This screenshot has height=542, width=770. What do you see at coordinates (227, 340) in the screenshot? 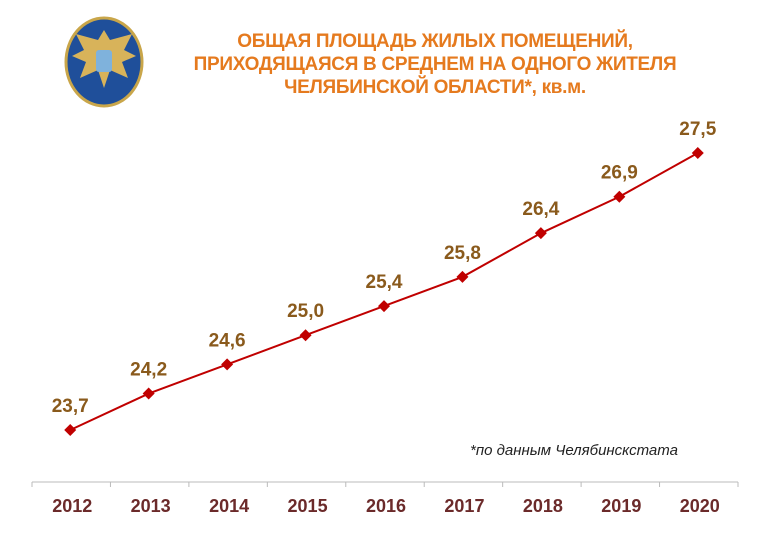
I see `data-label: 24,6` at bounding box center [227, 340].